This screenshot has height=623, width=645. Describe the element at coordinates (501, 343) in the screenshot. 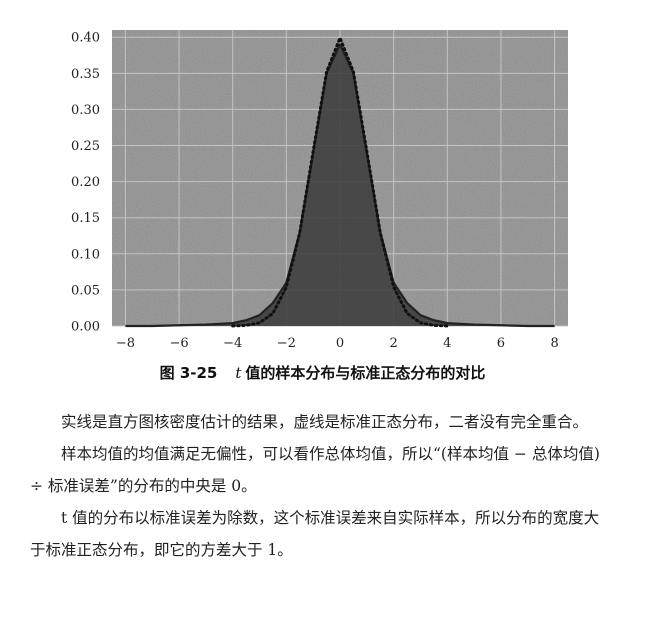

I see `x-tick-label: 6` at that location.